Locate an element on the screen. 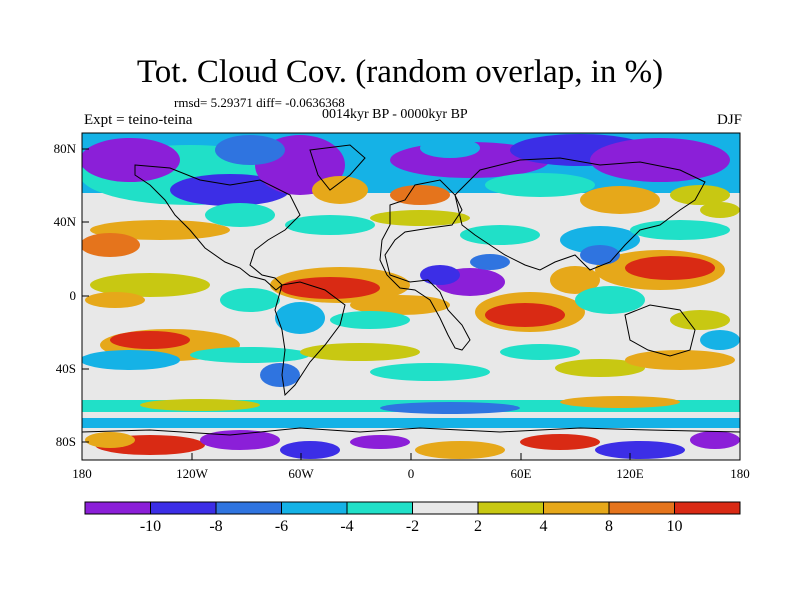  stats-line: rmsd= 5.29371 diff= -0.0636368 is located at coordinates (259, 102).